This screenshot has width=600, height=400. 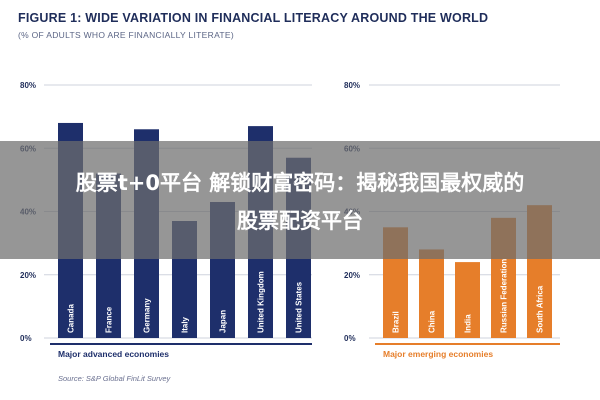 I want to click on bar-category-label: Italy, so click(x=185, y=324).